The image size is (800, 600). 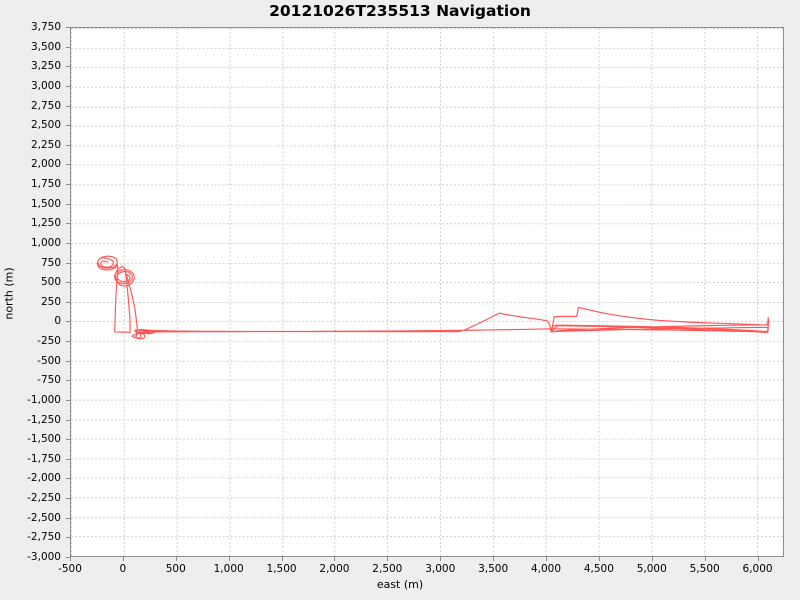 What do you see at coordinates (50, 262) in the screenshot?
I see `y-tick-label: 750` at bounding box center [50, 262].